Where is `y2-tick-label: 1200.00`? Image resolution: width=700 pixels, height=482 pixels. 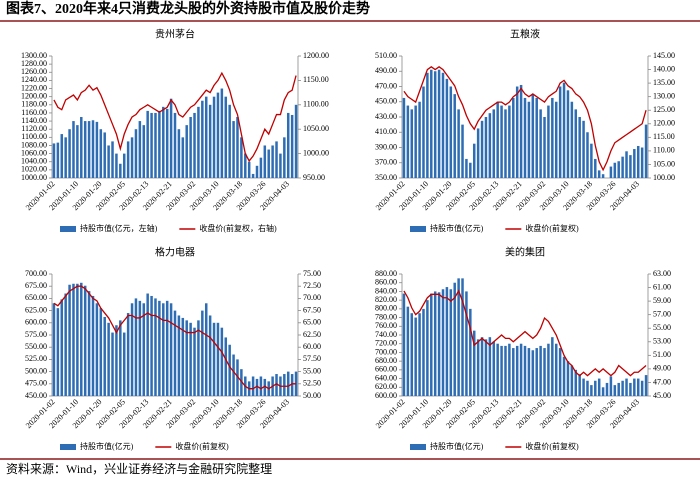
y2-tick-label: 1200.00 is located at coordinates (316, 55).